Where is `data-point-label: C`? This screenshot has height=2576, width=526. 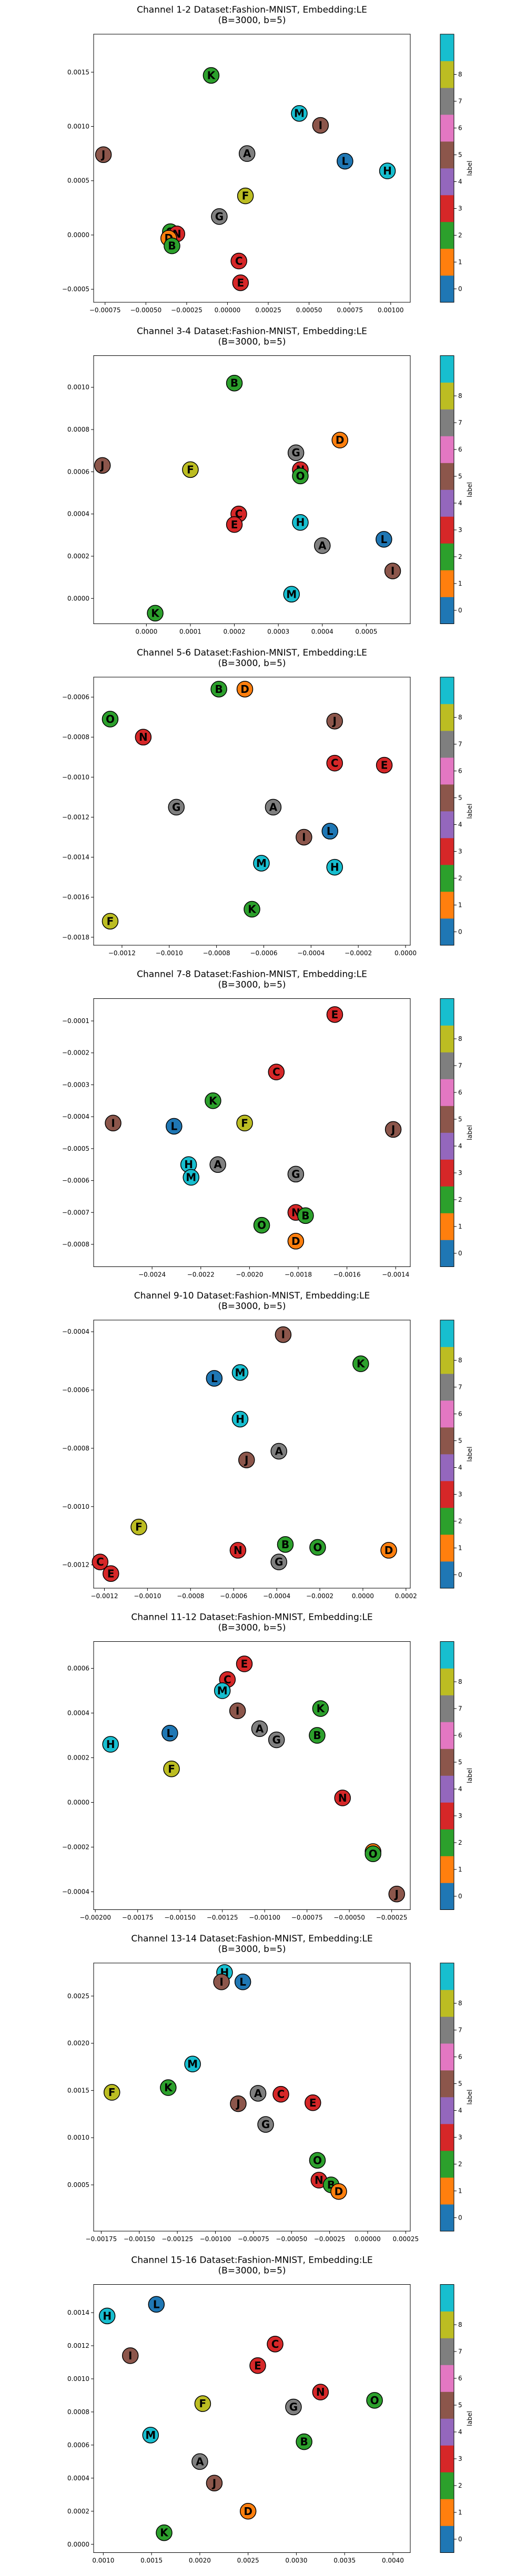 data-point-label: C is located at coordinates (276, 1072).